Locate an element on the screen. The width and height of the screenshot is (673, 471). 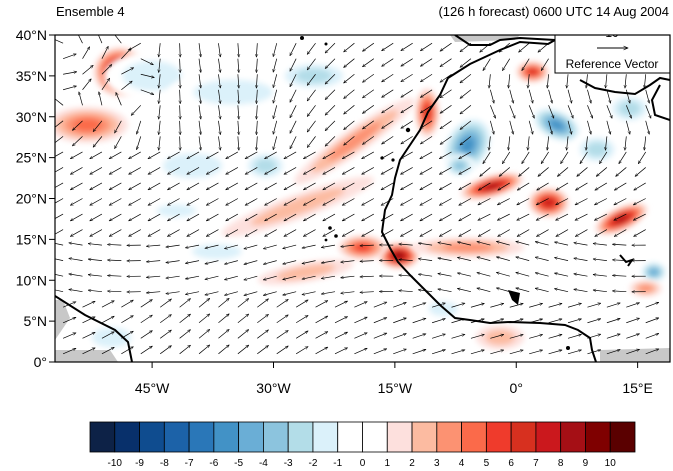
lat-tick-label: 10°N is located at coordinates (31, 280).